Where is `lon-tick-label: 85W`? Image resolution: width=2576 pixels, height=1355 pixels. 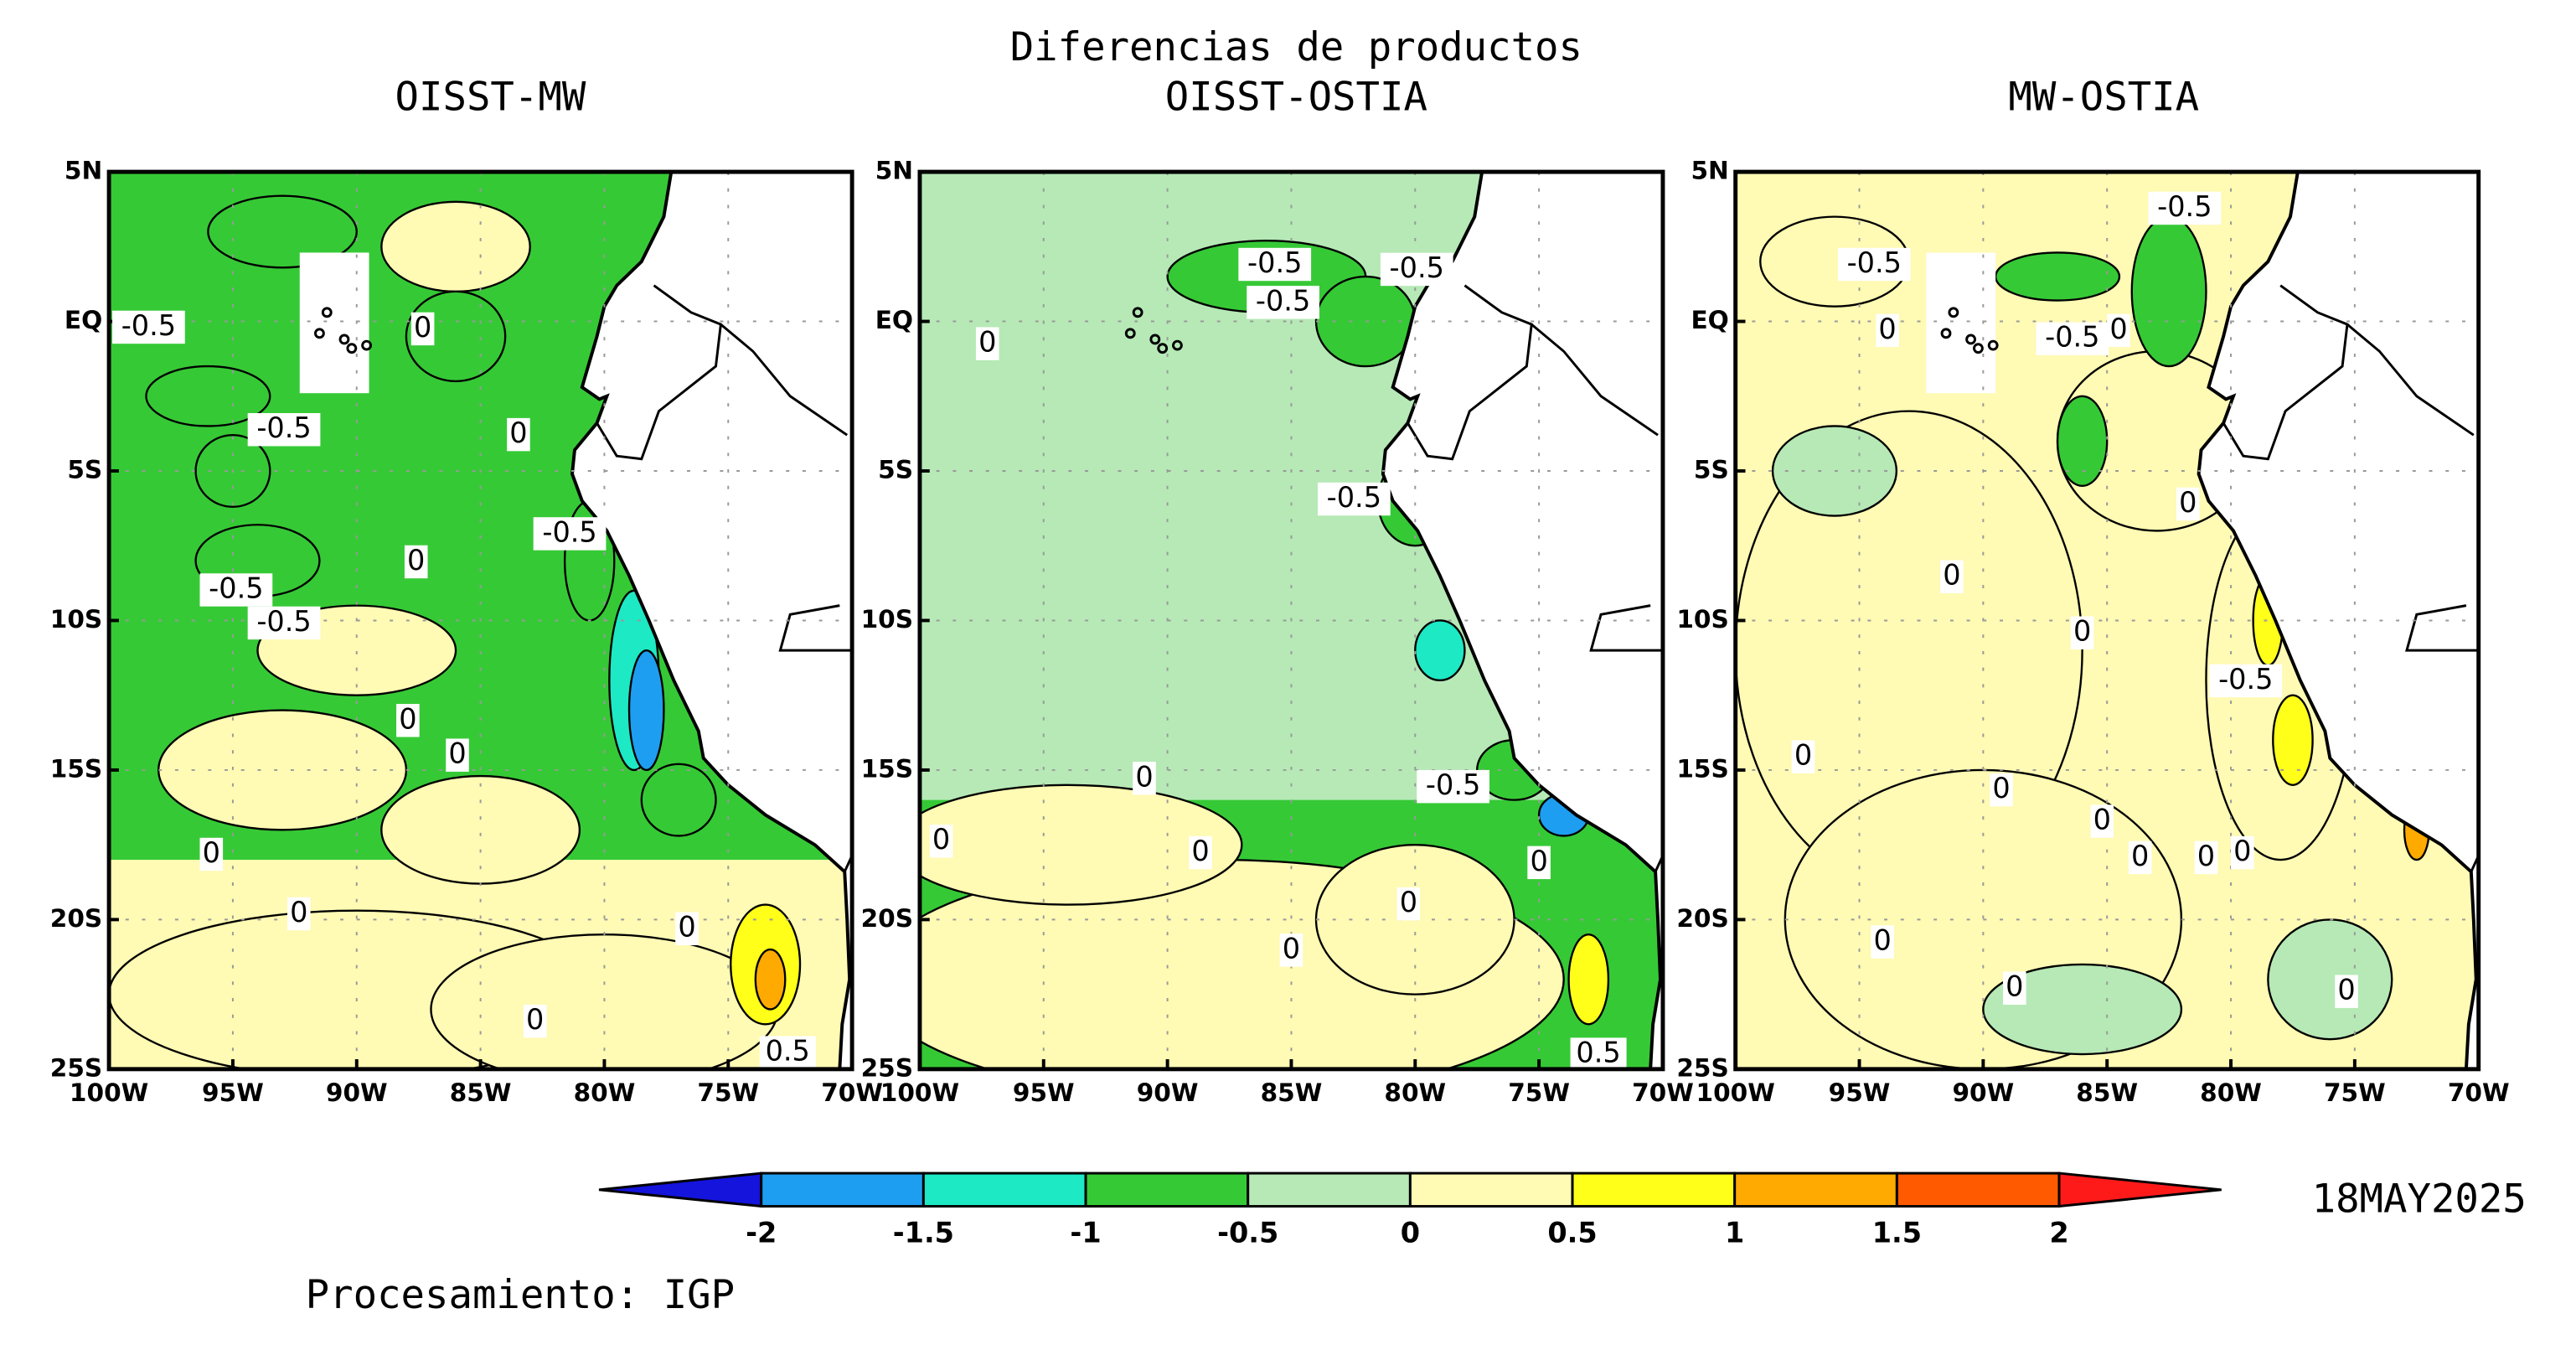 lon-tick-label: 85W is located at coordinates (2107, 1092).